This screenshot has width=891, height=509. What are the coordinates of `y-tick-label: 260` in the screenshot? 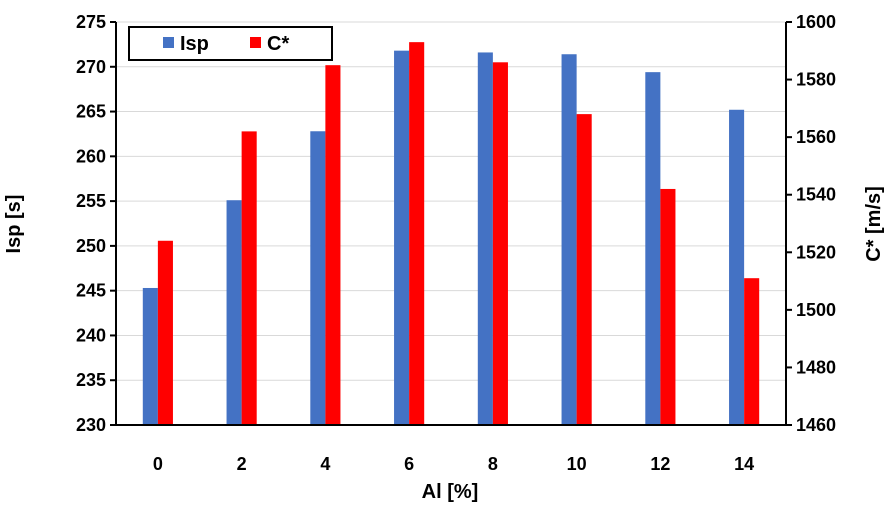 It's located at (91, 156).